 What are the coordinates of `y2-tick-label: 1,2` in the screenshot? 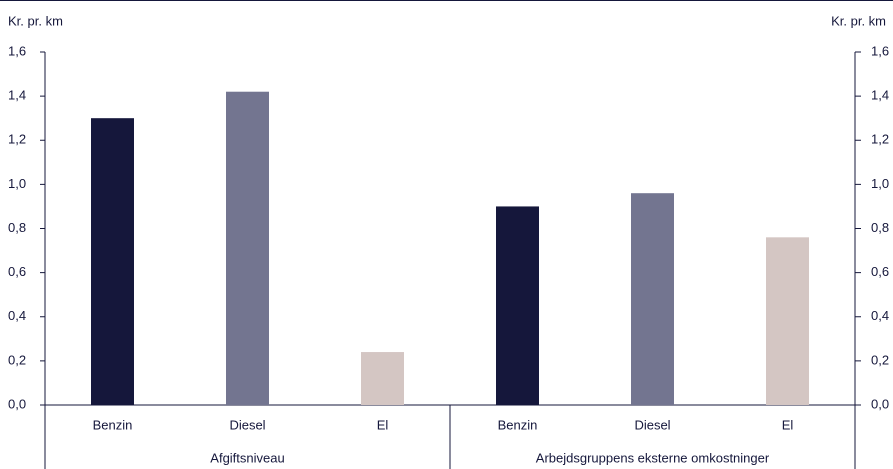 It's located at (880, 139).